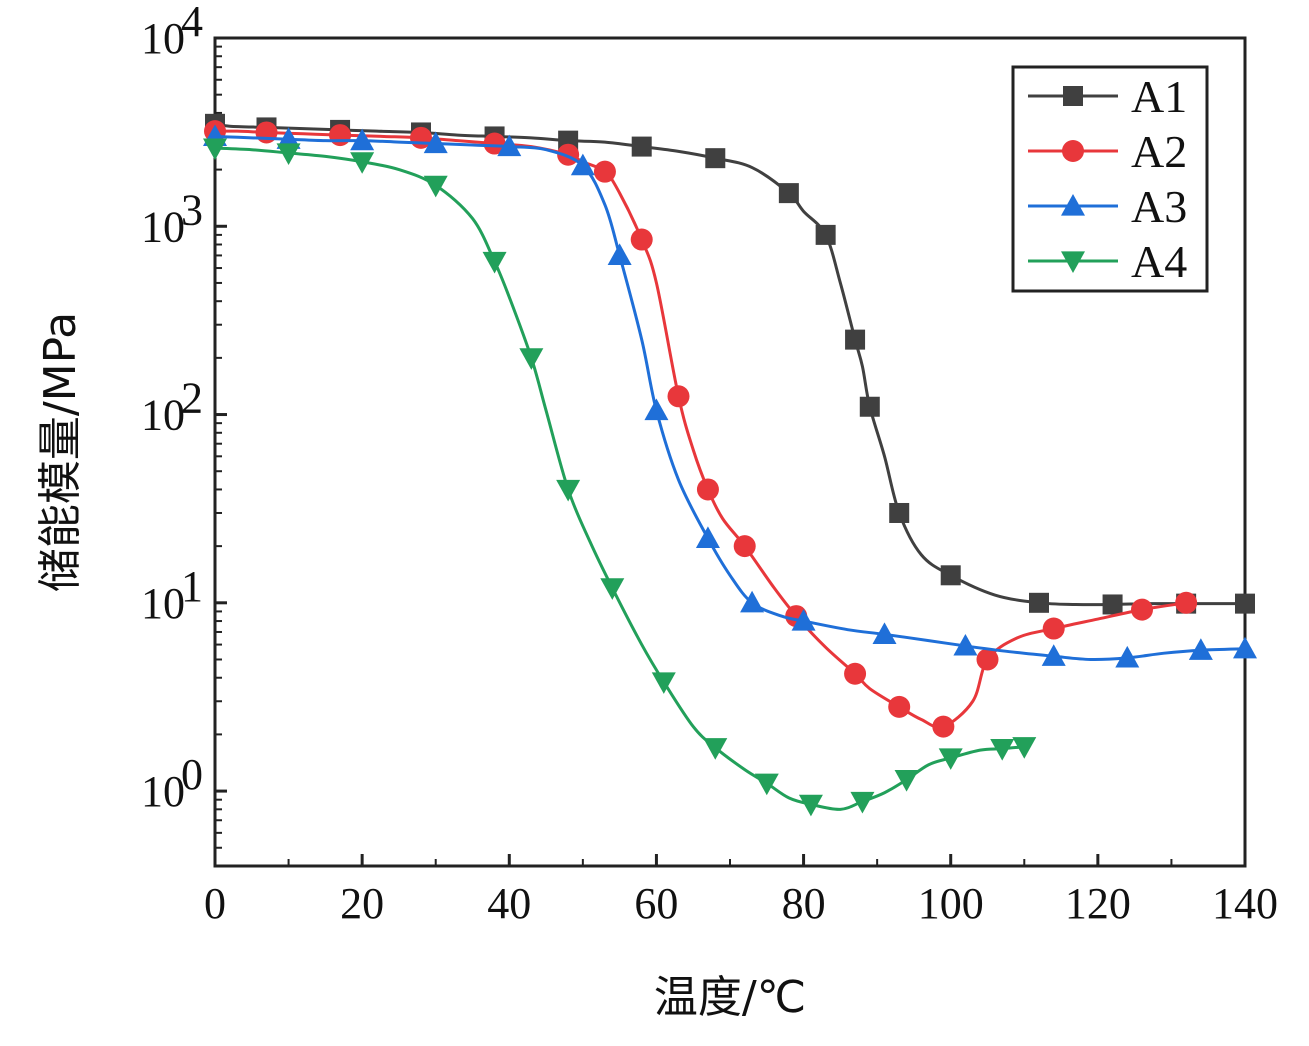 This screenshot has height=1046, width=1309. Describe the element at coordinates (1159, 151) in the screenshot. I see `legend-label-a2: A2` at that location.